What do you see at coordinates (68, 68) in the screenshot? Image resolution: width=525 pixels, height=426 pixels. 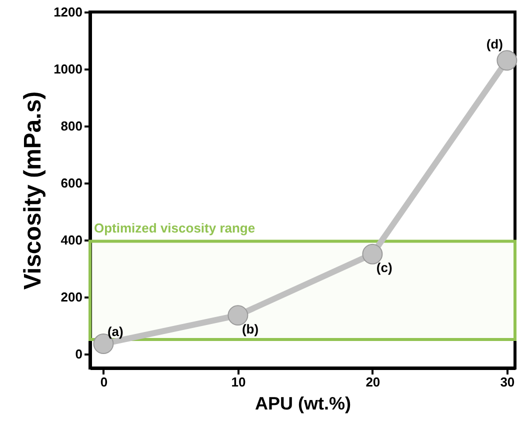 I see `y-tick-label: 1000` at bounding box center [68, 68].